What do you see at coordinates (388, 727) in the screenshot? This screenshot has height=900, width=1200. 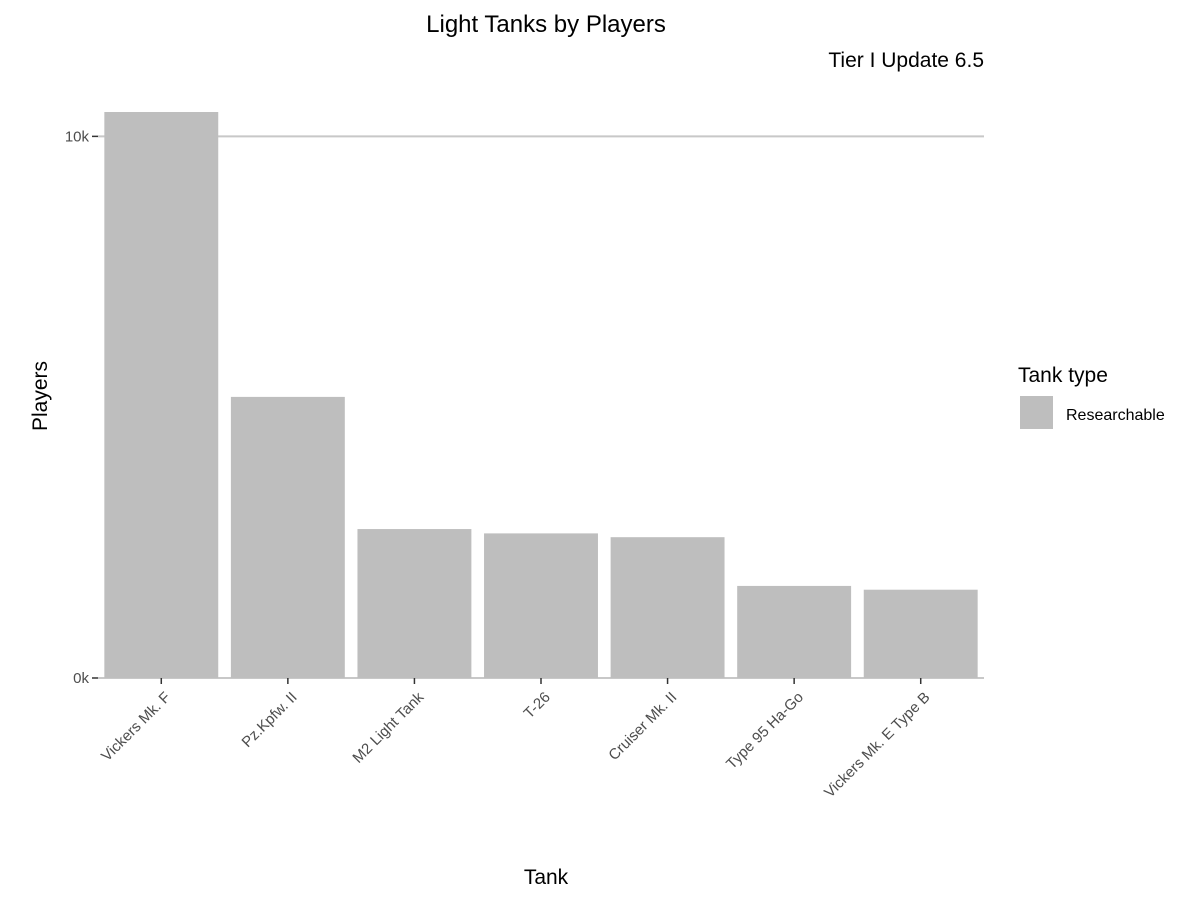 I see `x-tick-label: M2 Light Tank` at bounding box center [388, 727].